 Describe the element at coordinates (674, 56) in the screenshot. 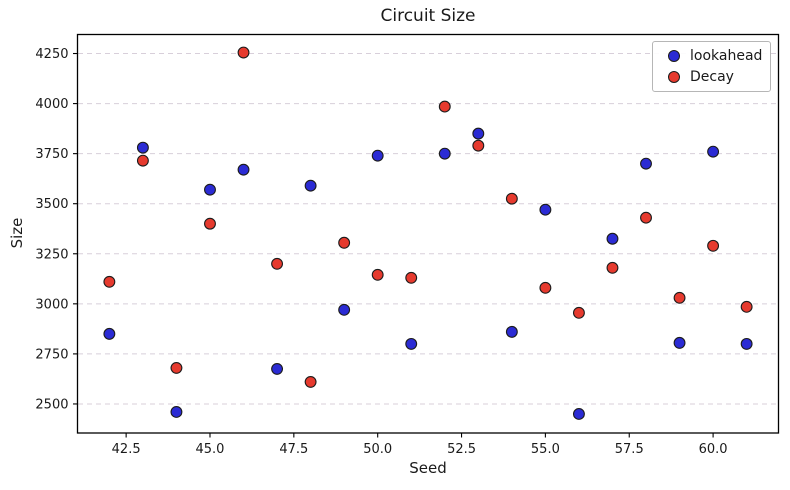

I see `lookahead-marker-icon` at that location.